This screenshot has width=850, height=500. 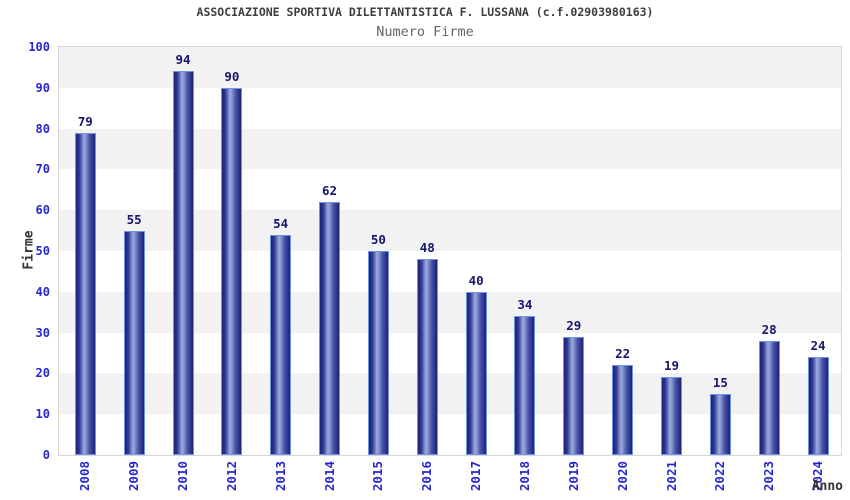 I want to click on bar-2022, so click(x=720, y=424).